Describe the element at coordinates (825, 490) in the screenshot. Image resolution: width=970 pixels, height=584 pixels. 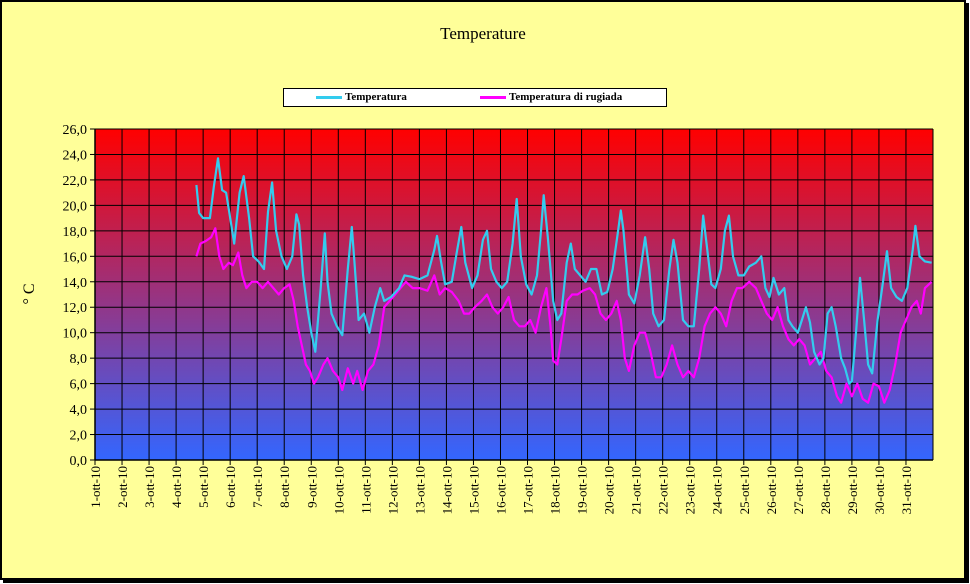
I see `x-tick-label: 28-ott-10` at that location.